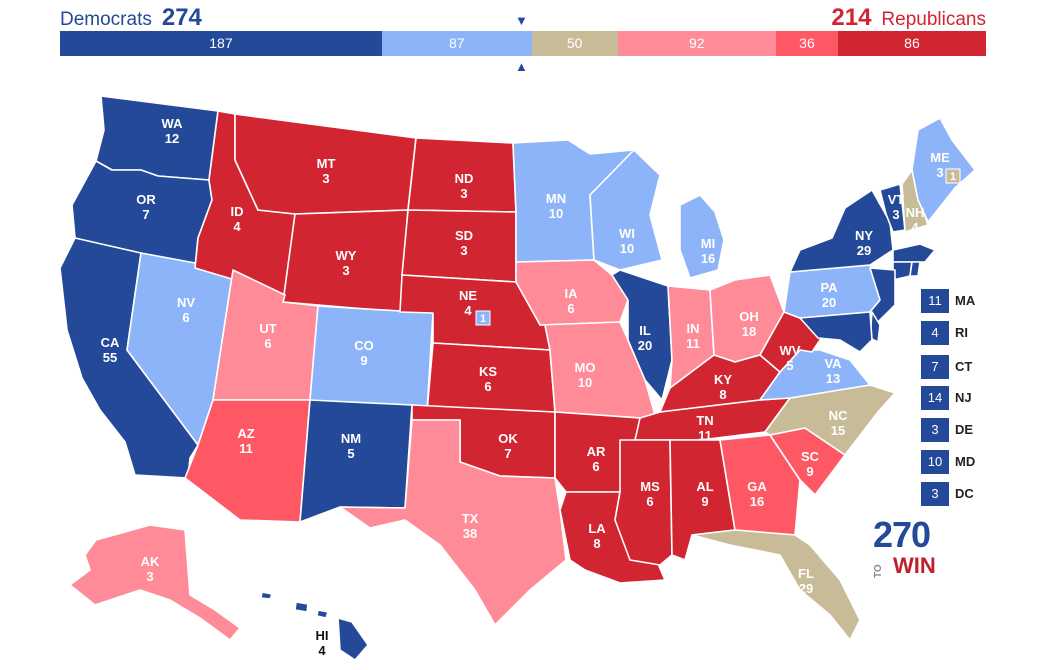  Describe the element at coordinates (833, 363) in the screenshot. I see `state-label-VA: VA` at that location.